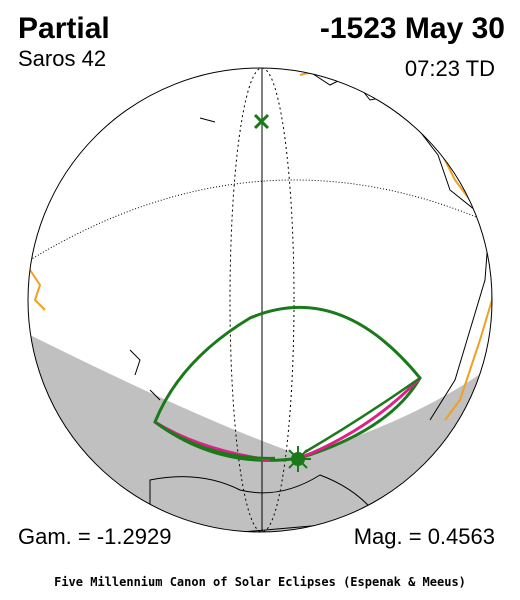 This screenshot has height=600, width=520. What do you see at coordinates (94, 536) in the screenshot?
I see `gamma: Gam. = -1.2929` at bounding box center [94, 536].